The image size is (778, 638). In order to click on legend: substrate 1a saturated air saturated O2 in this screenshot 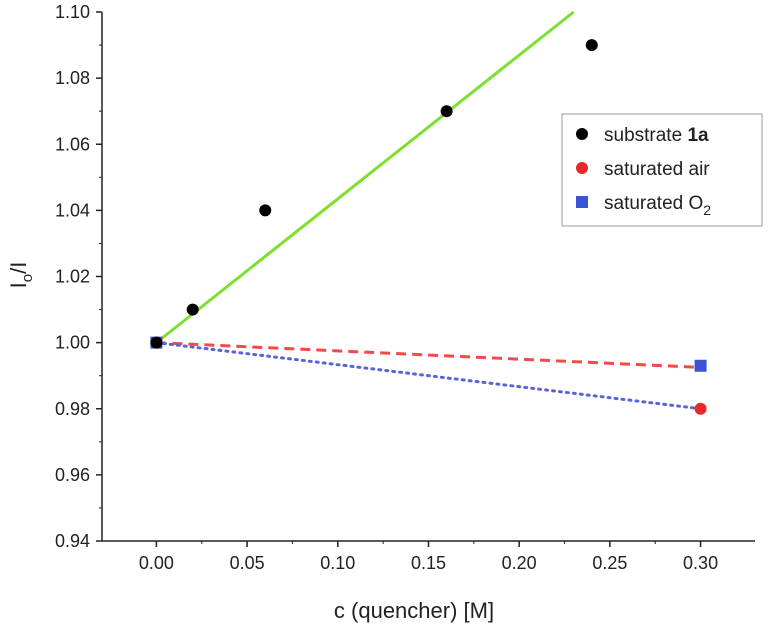, I will do `click(662, 170)`.